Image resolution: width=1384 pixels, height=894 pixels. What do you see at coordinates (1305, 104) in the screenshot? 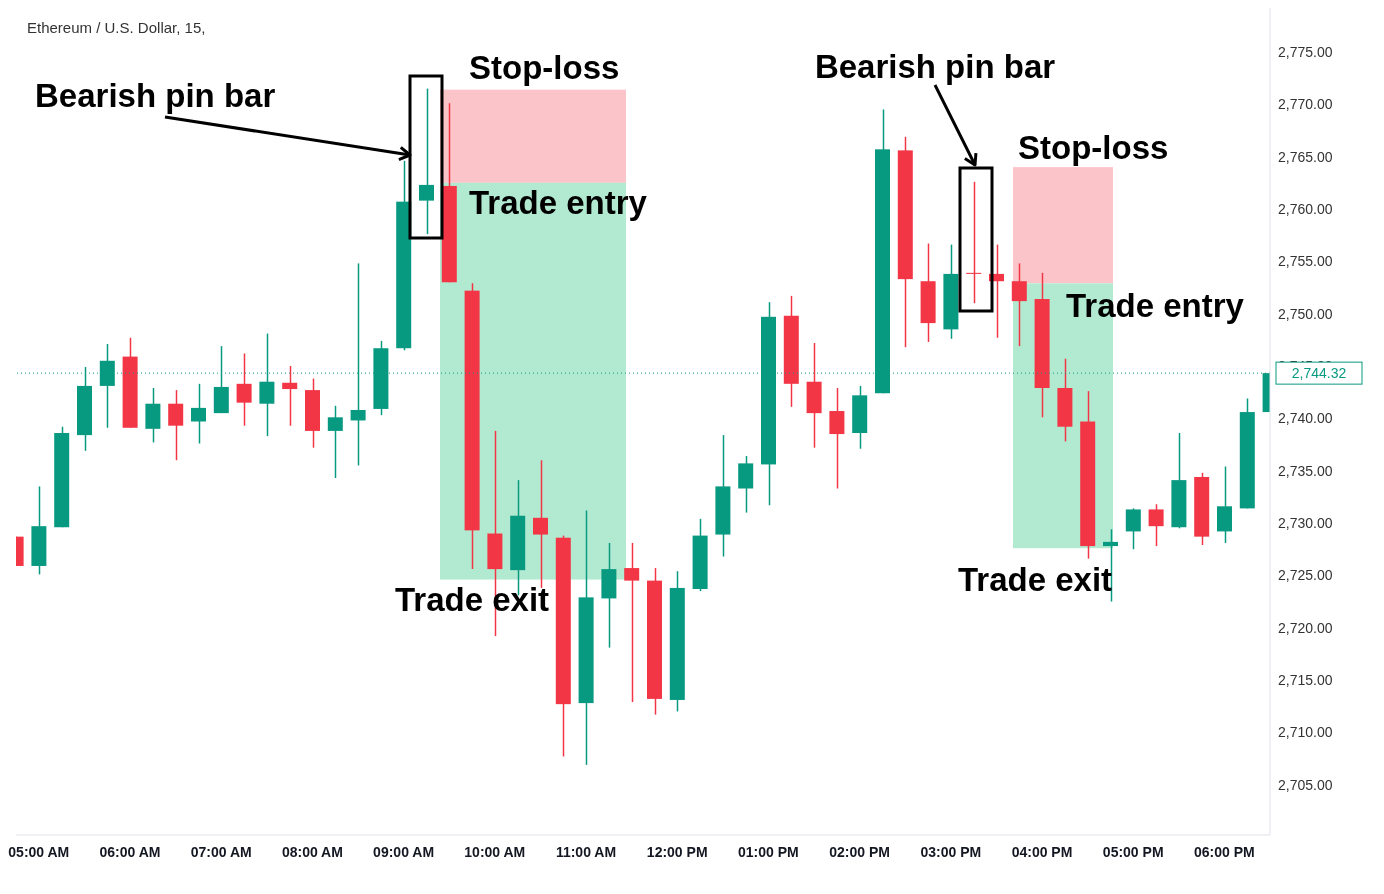
I see `y-tick-label: 2,770.00` at bounding box center [1305, 104].